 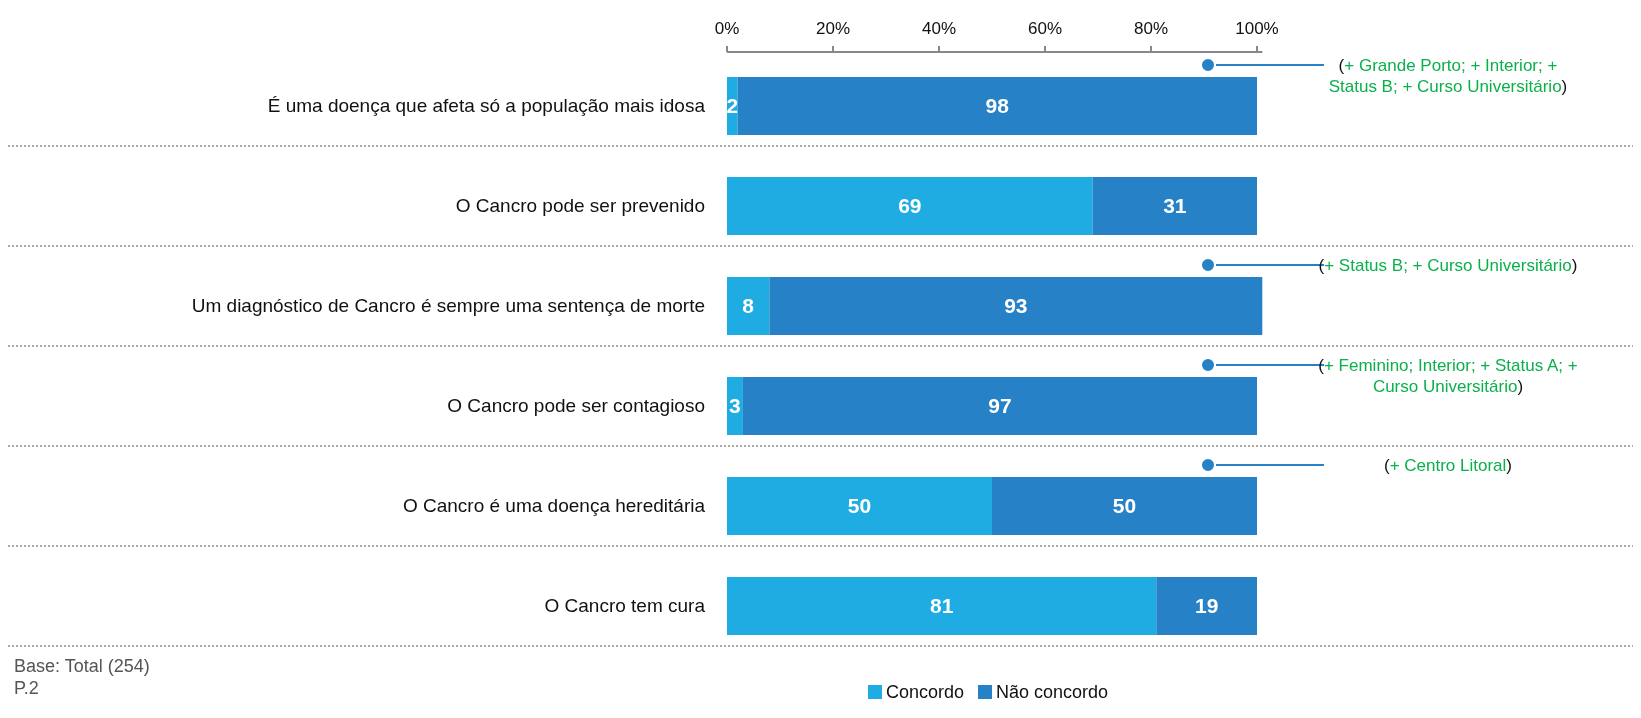 I want to click on data-label: 93, so click(x=1016, y=305).